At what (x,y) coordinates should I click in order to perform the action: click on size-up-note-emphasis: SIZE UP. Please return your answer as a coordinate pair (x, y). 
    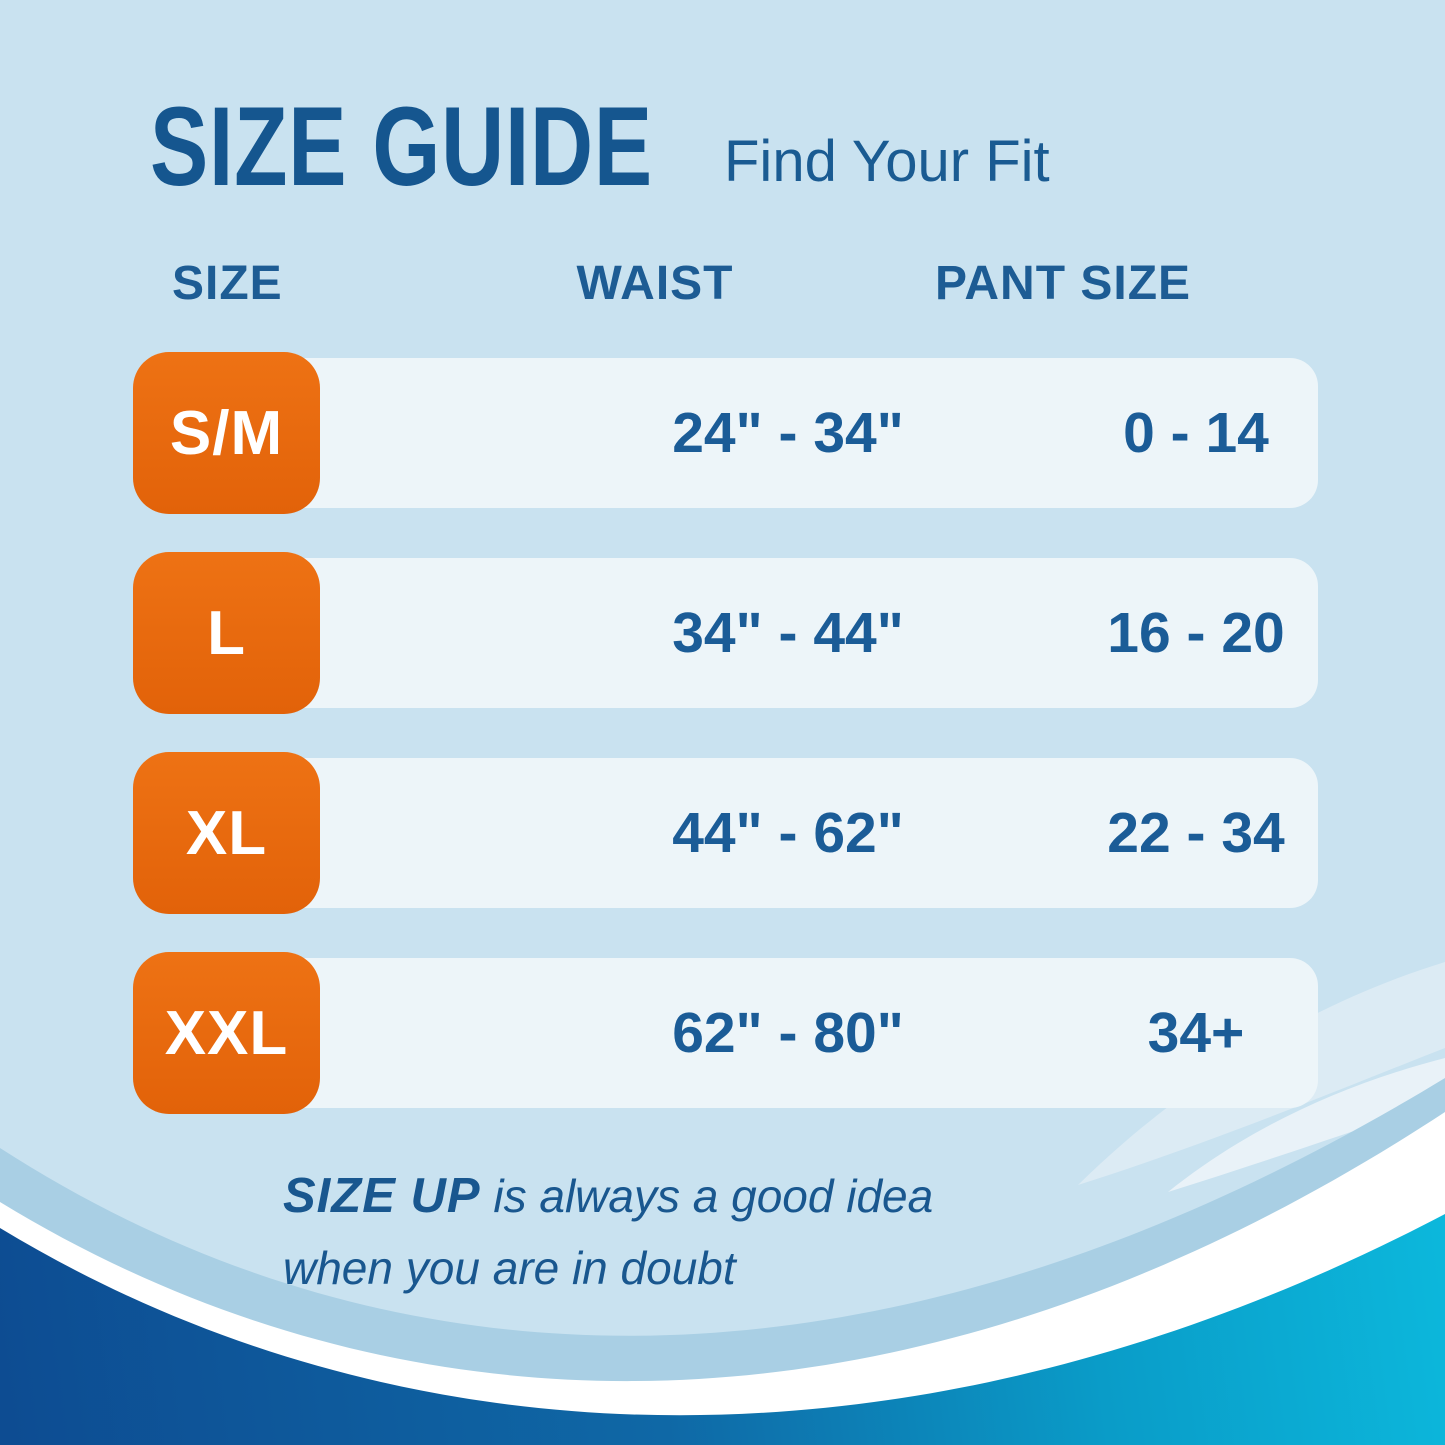
    Looking at the image, I should click on (382, 1196).